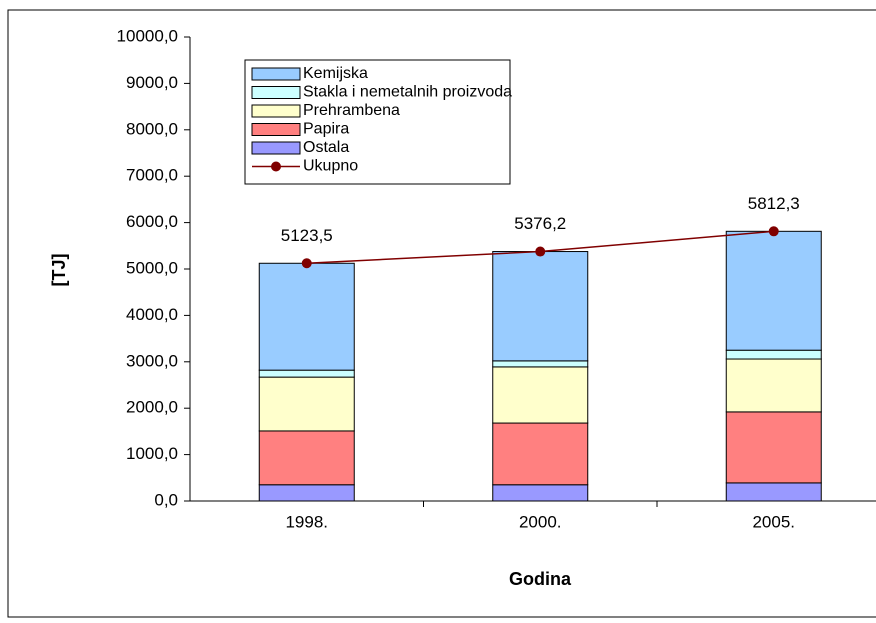 This screenshot has width=876, height=623. Describe the element at coordinates (166, 499) in the screenshot. I see `y-tick-label: 0,0` at that location.